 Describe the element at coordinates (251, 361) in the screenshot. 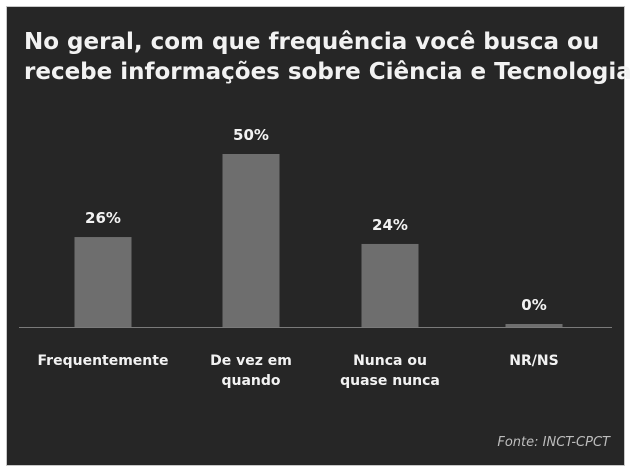

I see `category-label-2-line-1: De vez em` at that location.